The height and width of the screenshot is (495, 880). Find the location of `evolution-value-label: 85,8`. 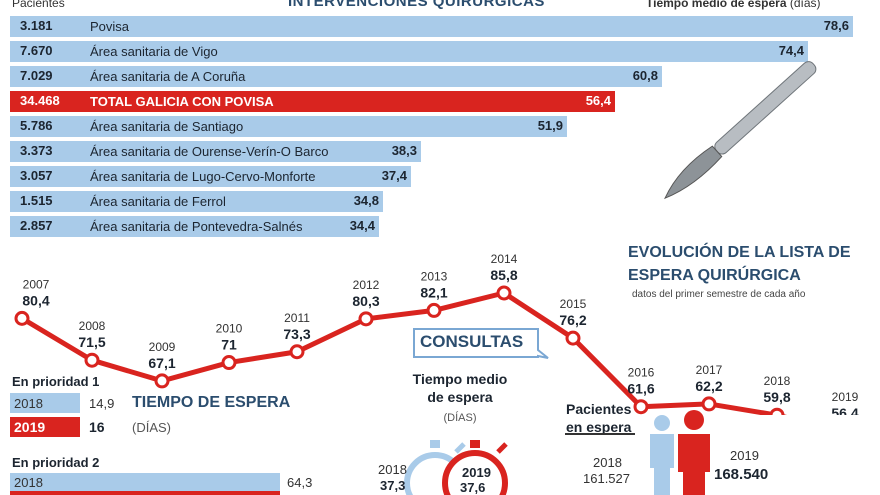

evolution-value-label: 85,8 is located at coordinates (503, 275).